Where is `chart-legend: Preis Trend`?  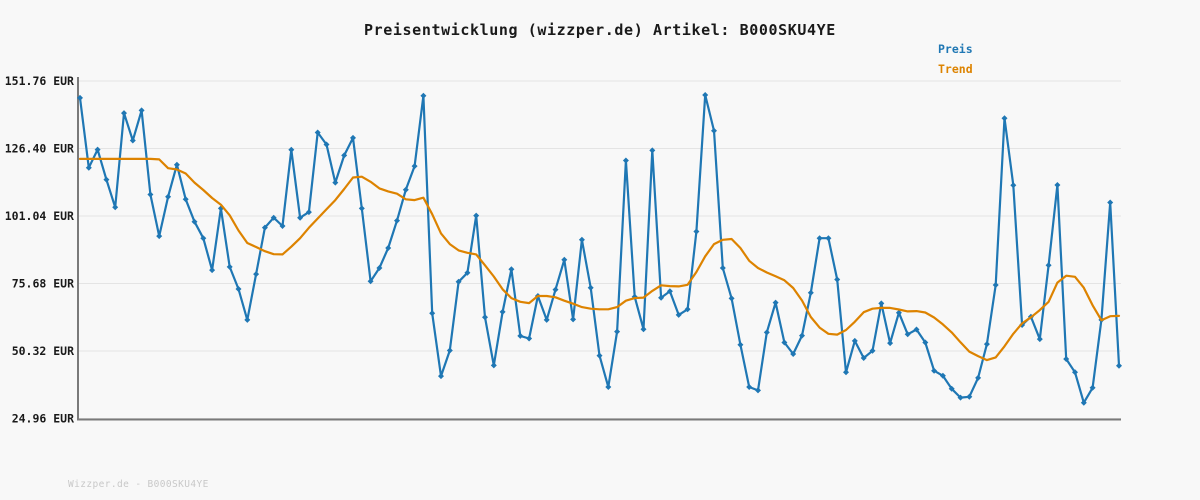 chart-legend: Preis Trend is located at coordinates (955, 59).